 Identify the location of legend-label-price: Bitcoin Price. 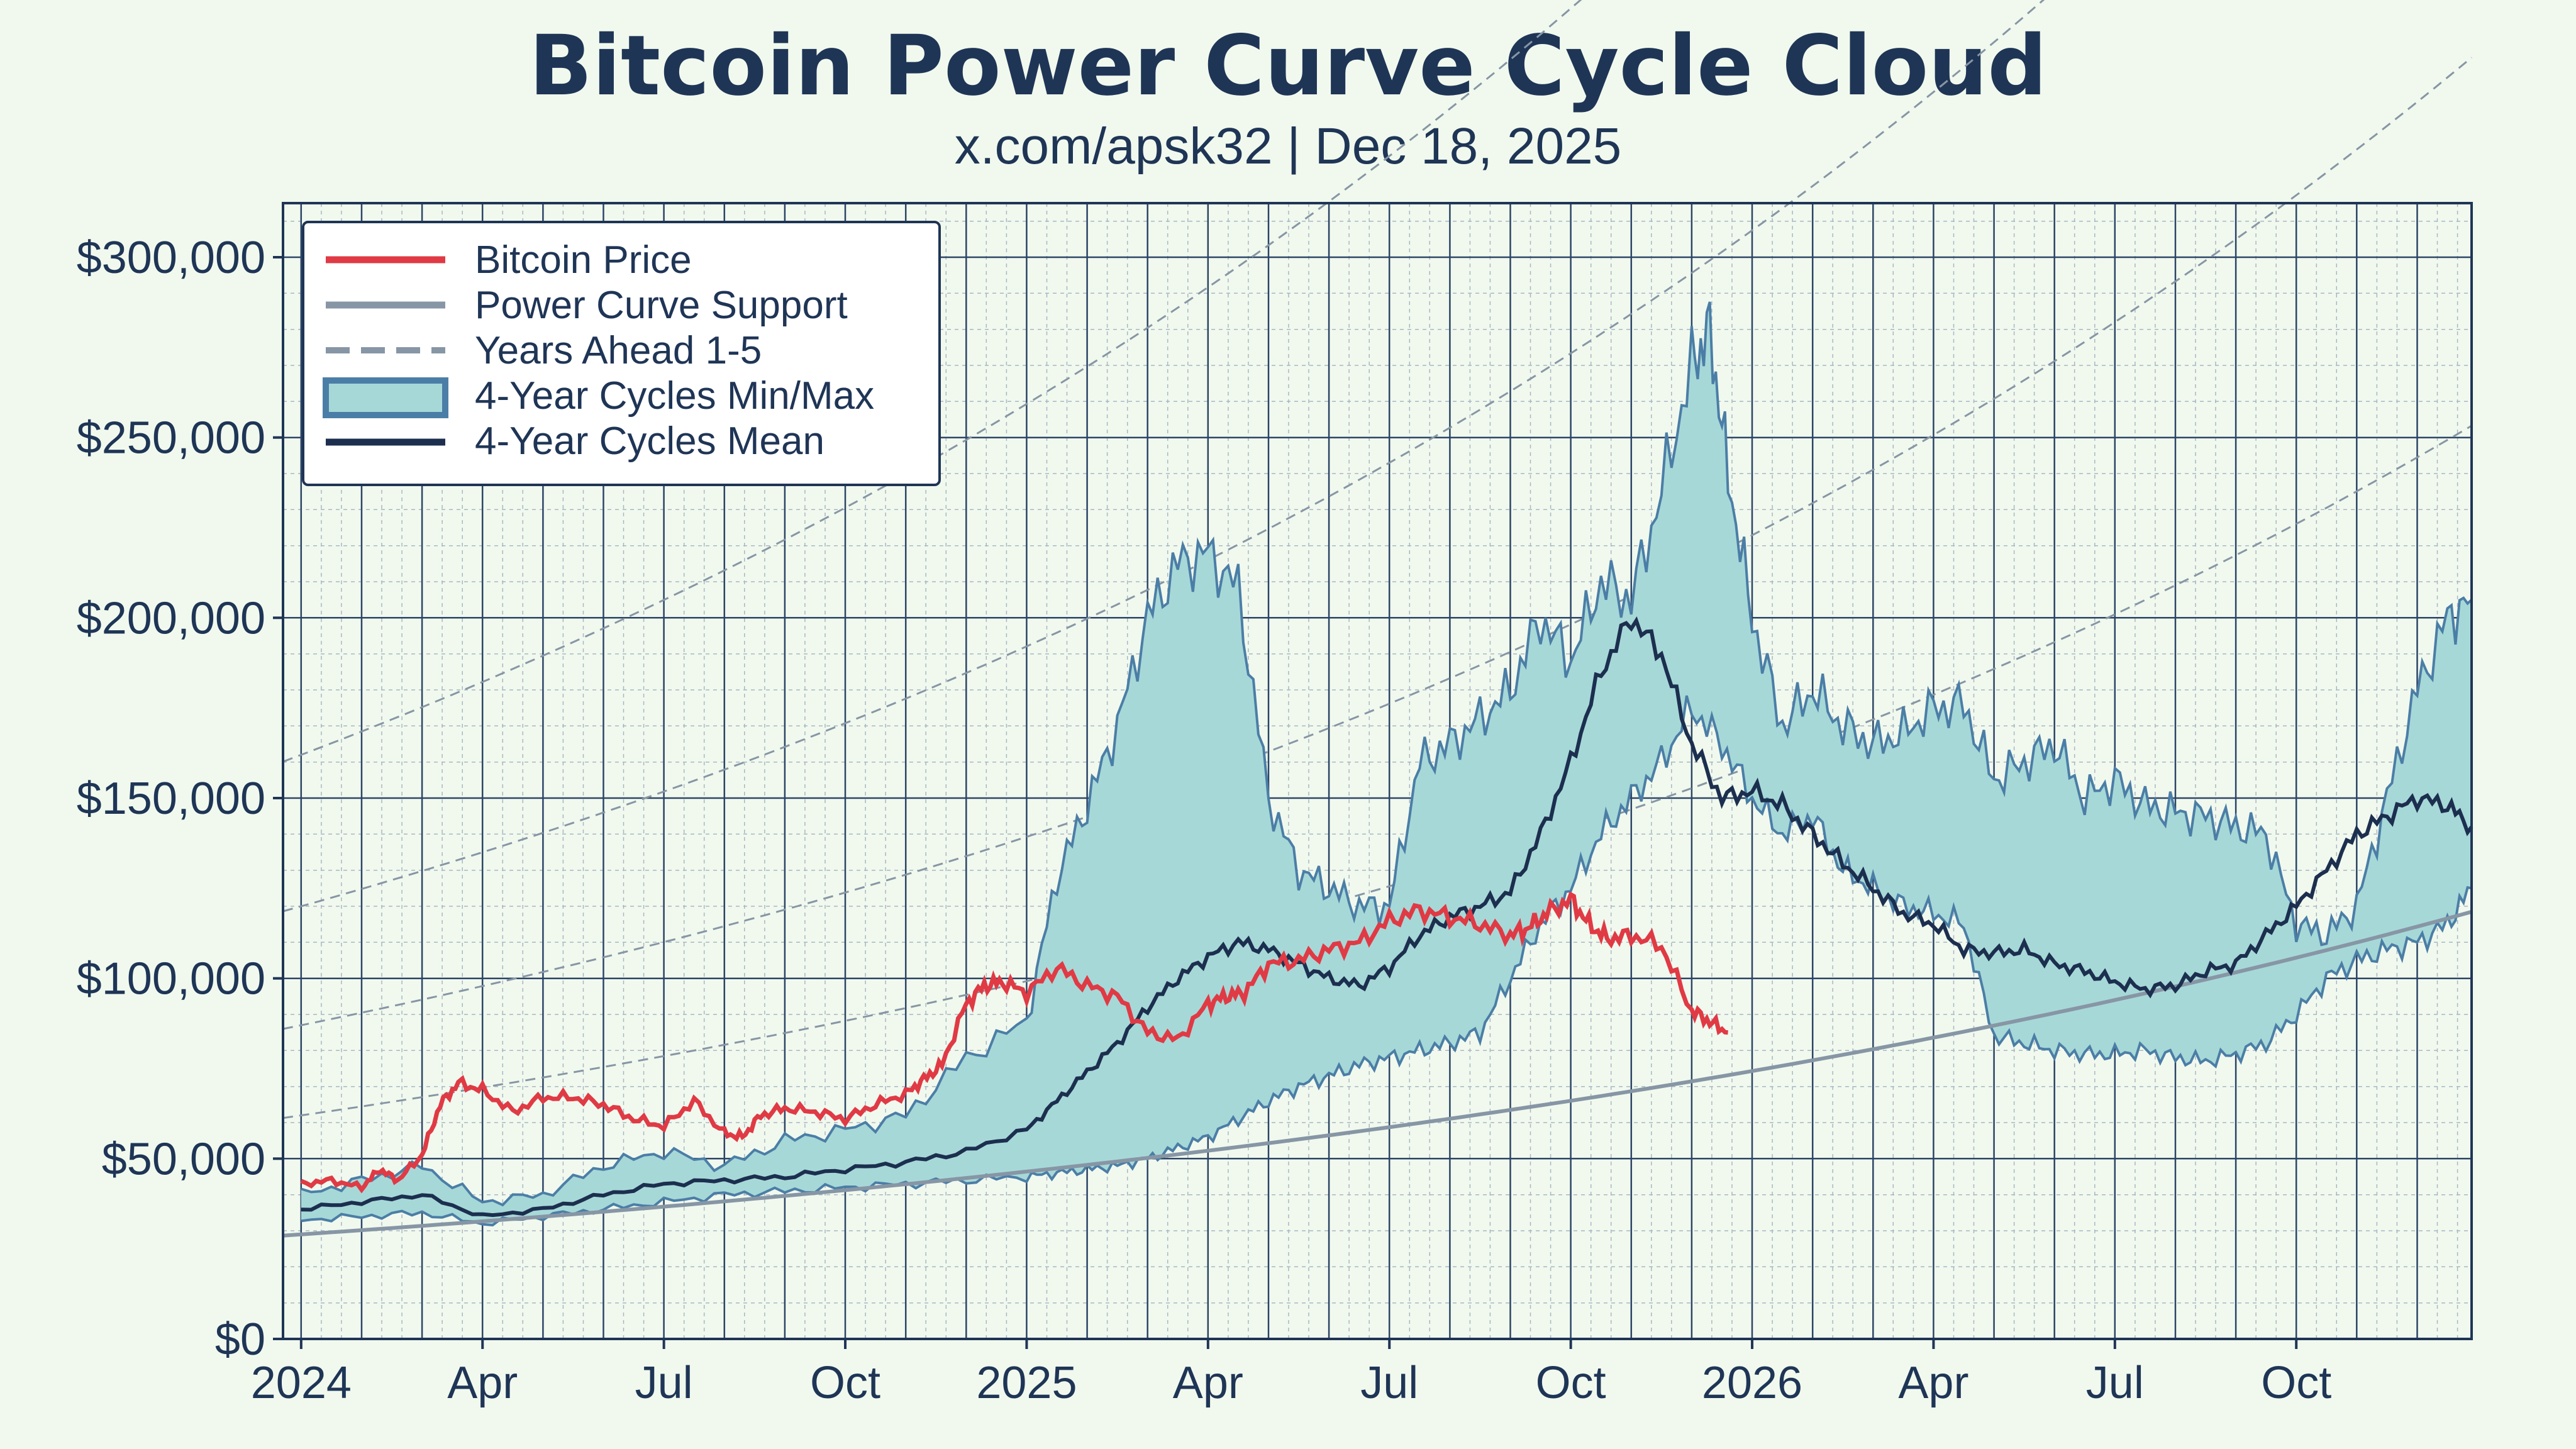
(583, 260).